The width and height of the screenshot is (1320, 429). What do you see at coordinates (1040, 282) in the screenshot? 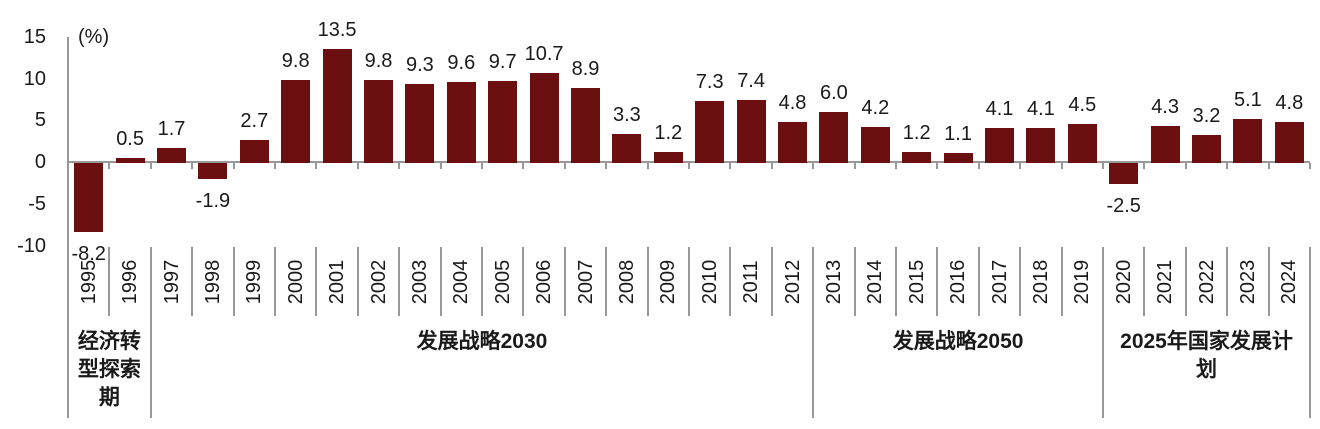
I see `year-label: 2018` at bounding box center [1040, 282].